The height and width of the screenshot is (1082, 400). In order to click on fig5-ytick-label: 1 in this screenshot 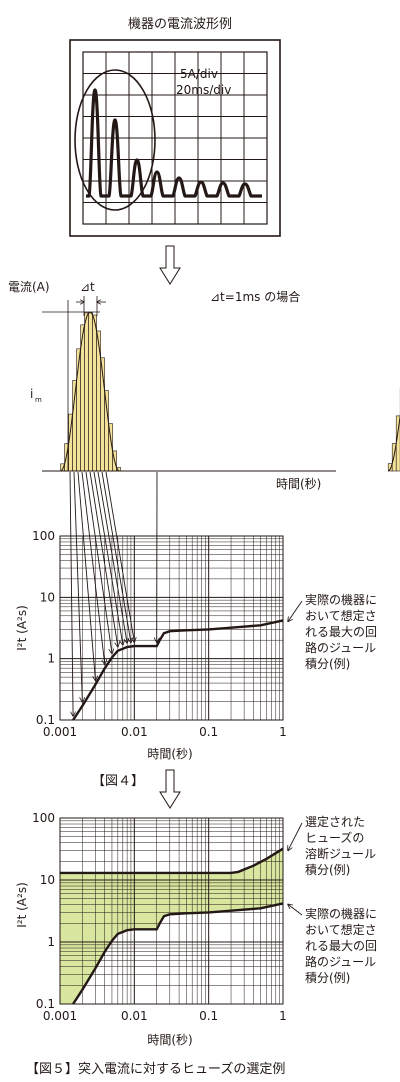, I will do `click(51, 942)`.